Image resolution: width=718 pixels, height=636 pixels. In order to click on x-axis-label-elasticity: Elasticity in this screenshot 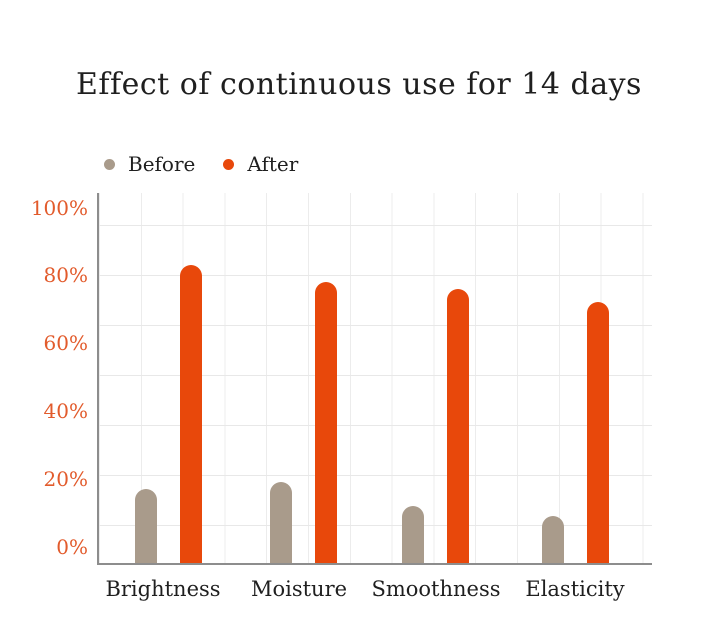, I will do `click(575, 589)`.